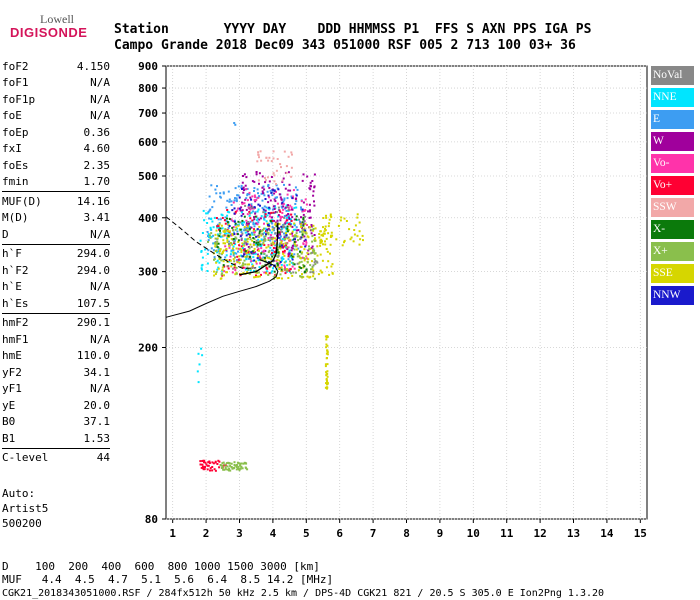 The width and height of the screenshot is (700, 600). Describe the element at coordinates (15, 165) in the screenshot. I see `param-name: foEs` at that location.